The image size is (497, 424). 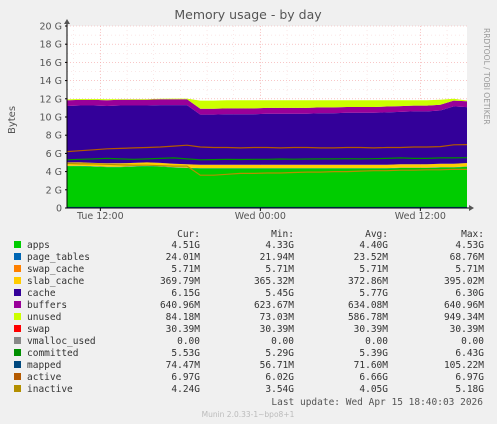 I want to click on legend-header: Avg:, so click(x=376, y=234).